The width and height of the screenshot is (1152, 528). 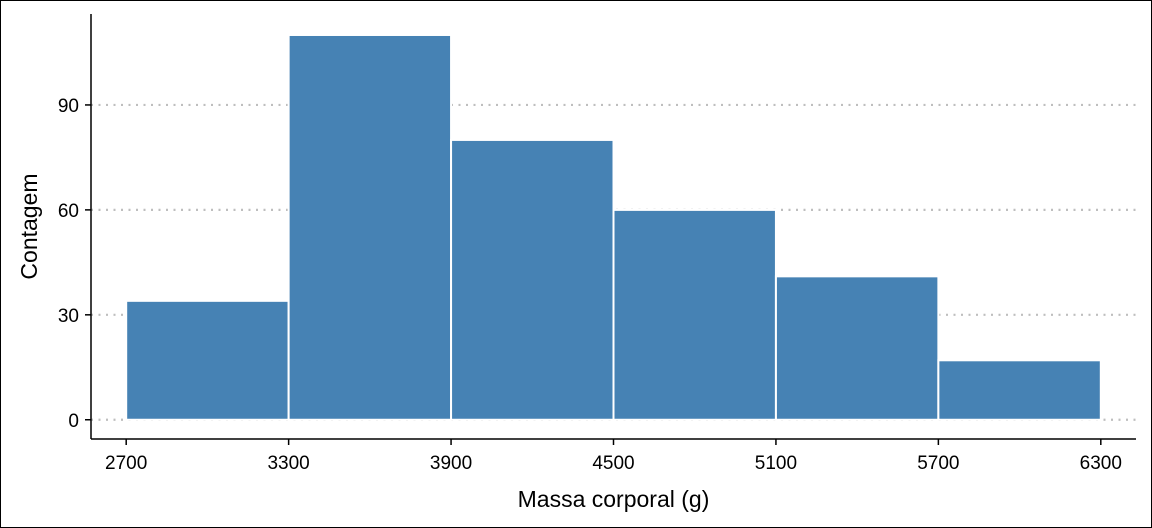 What do you see at coordinates (1101, 463) in the screenshot?
I see `x-tick-label-6300: 6300` at bounding box center [1101, 463].